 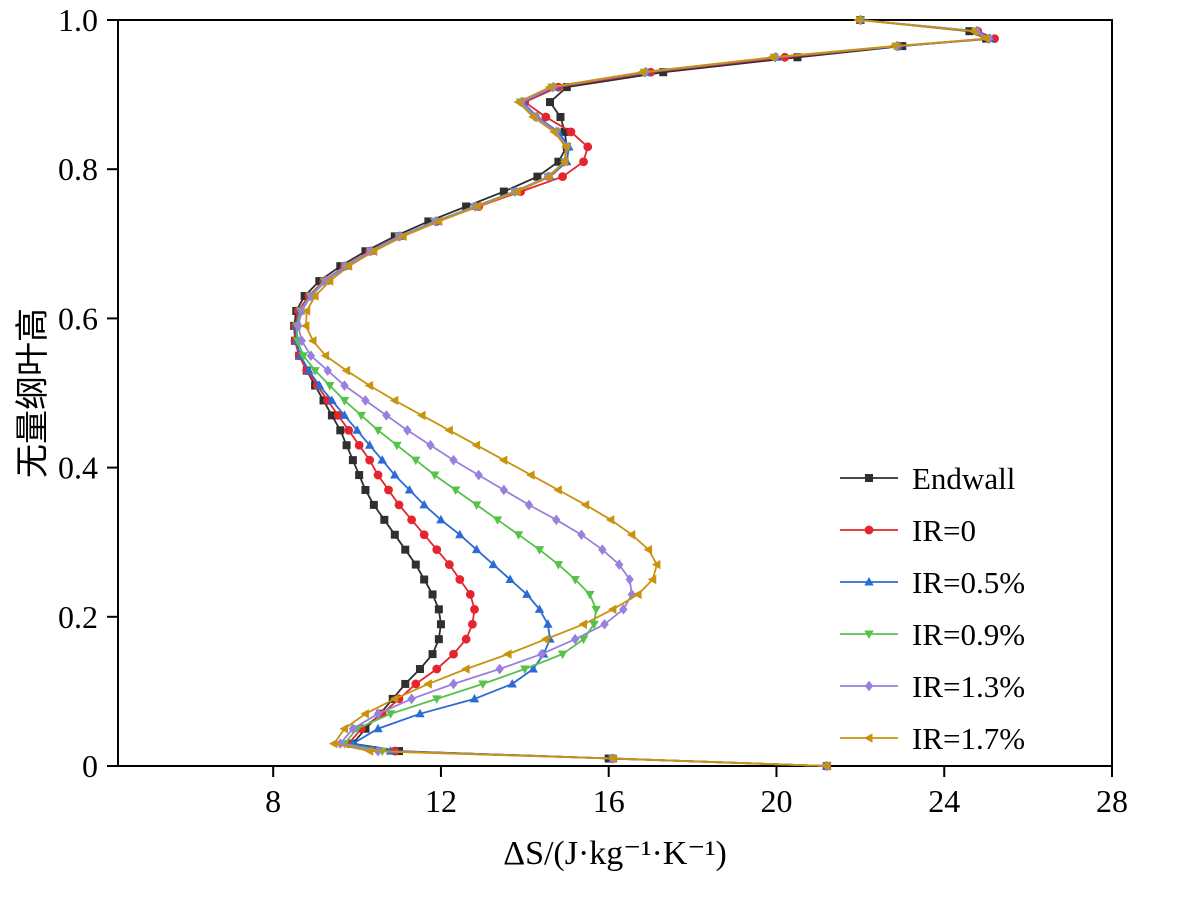 I want to click on y-tick-label: 0.4, so click(x=78, y=468).